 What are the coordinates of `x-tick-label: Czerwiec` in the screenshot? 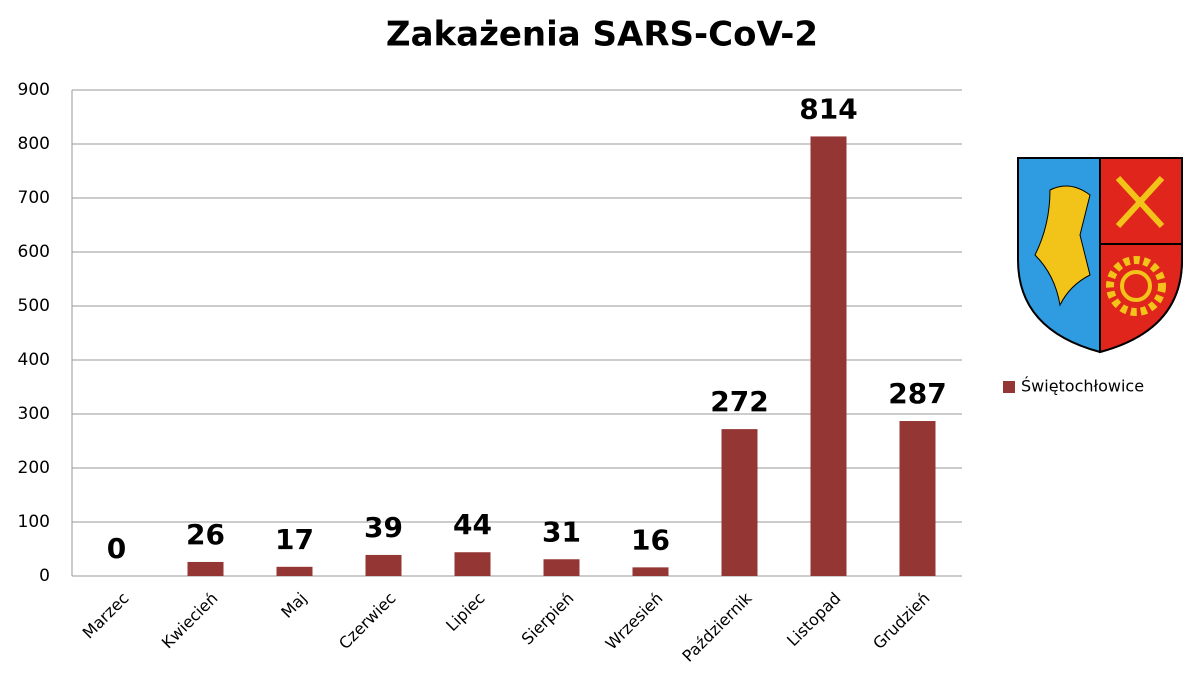 It's located at (367, 621).